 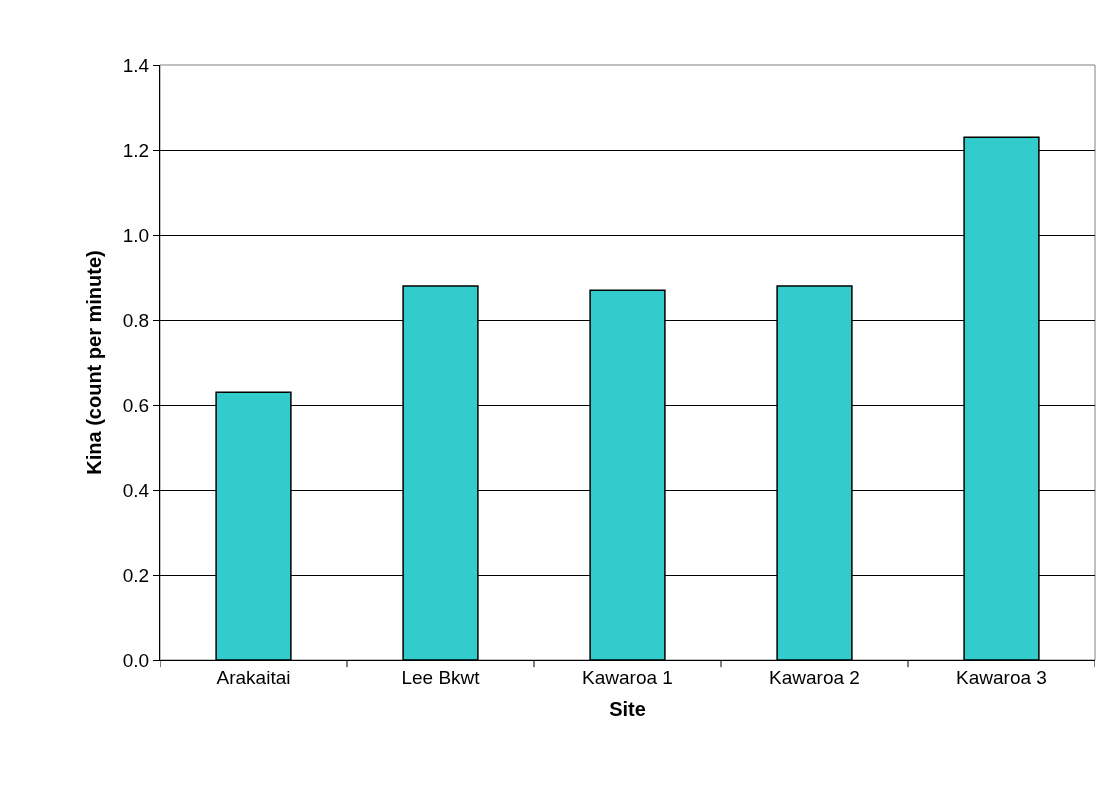 I want to click on x-axis-title: Site, so click(x=627, y=709).